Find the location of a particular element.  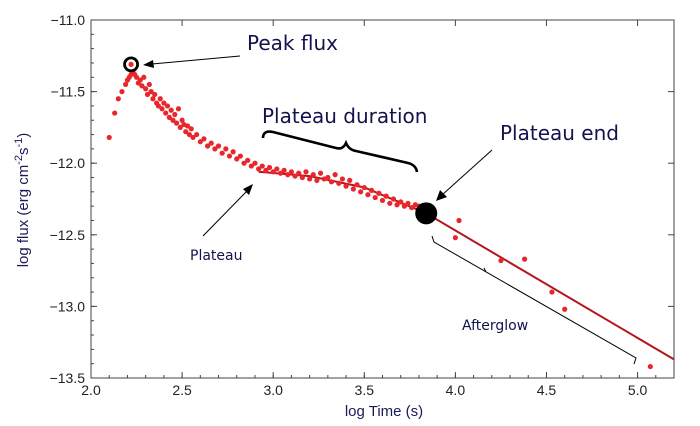

y-axis-label-sup2: -1 is located at coordinates (19, 143).